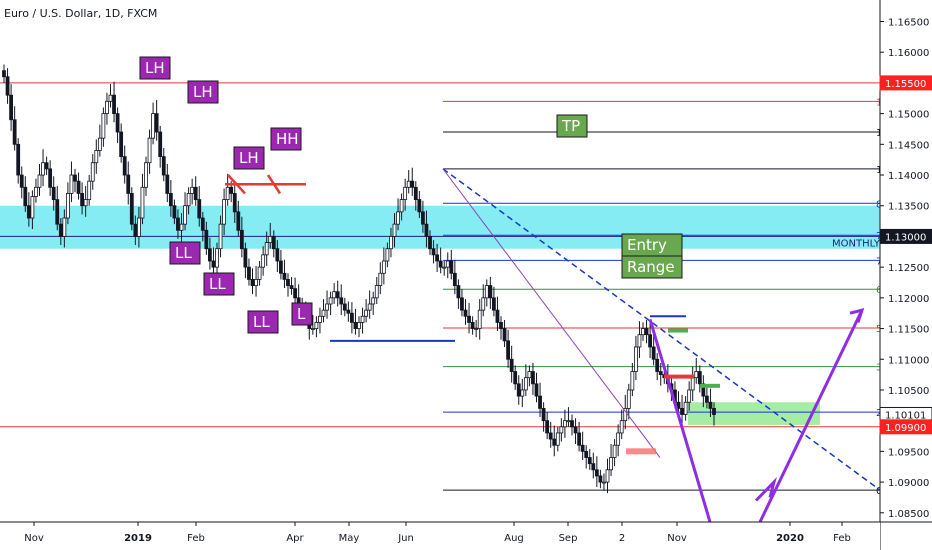 The height and width of the screenshot is (550, 932). What do you see at coordinates (908, 514) in the screenshot?
I see `y-tick-label: 1.08500` at bounding box center [908, 514].